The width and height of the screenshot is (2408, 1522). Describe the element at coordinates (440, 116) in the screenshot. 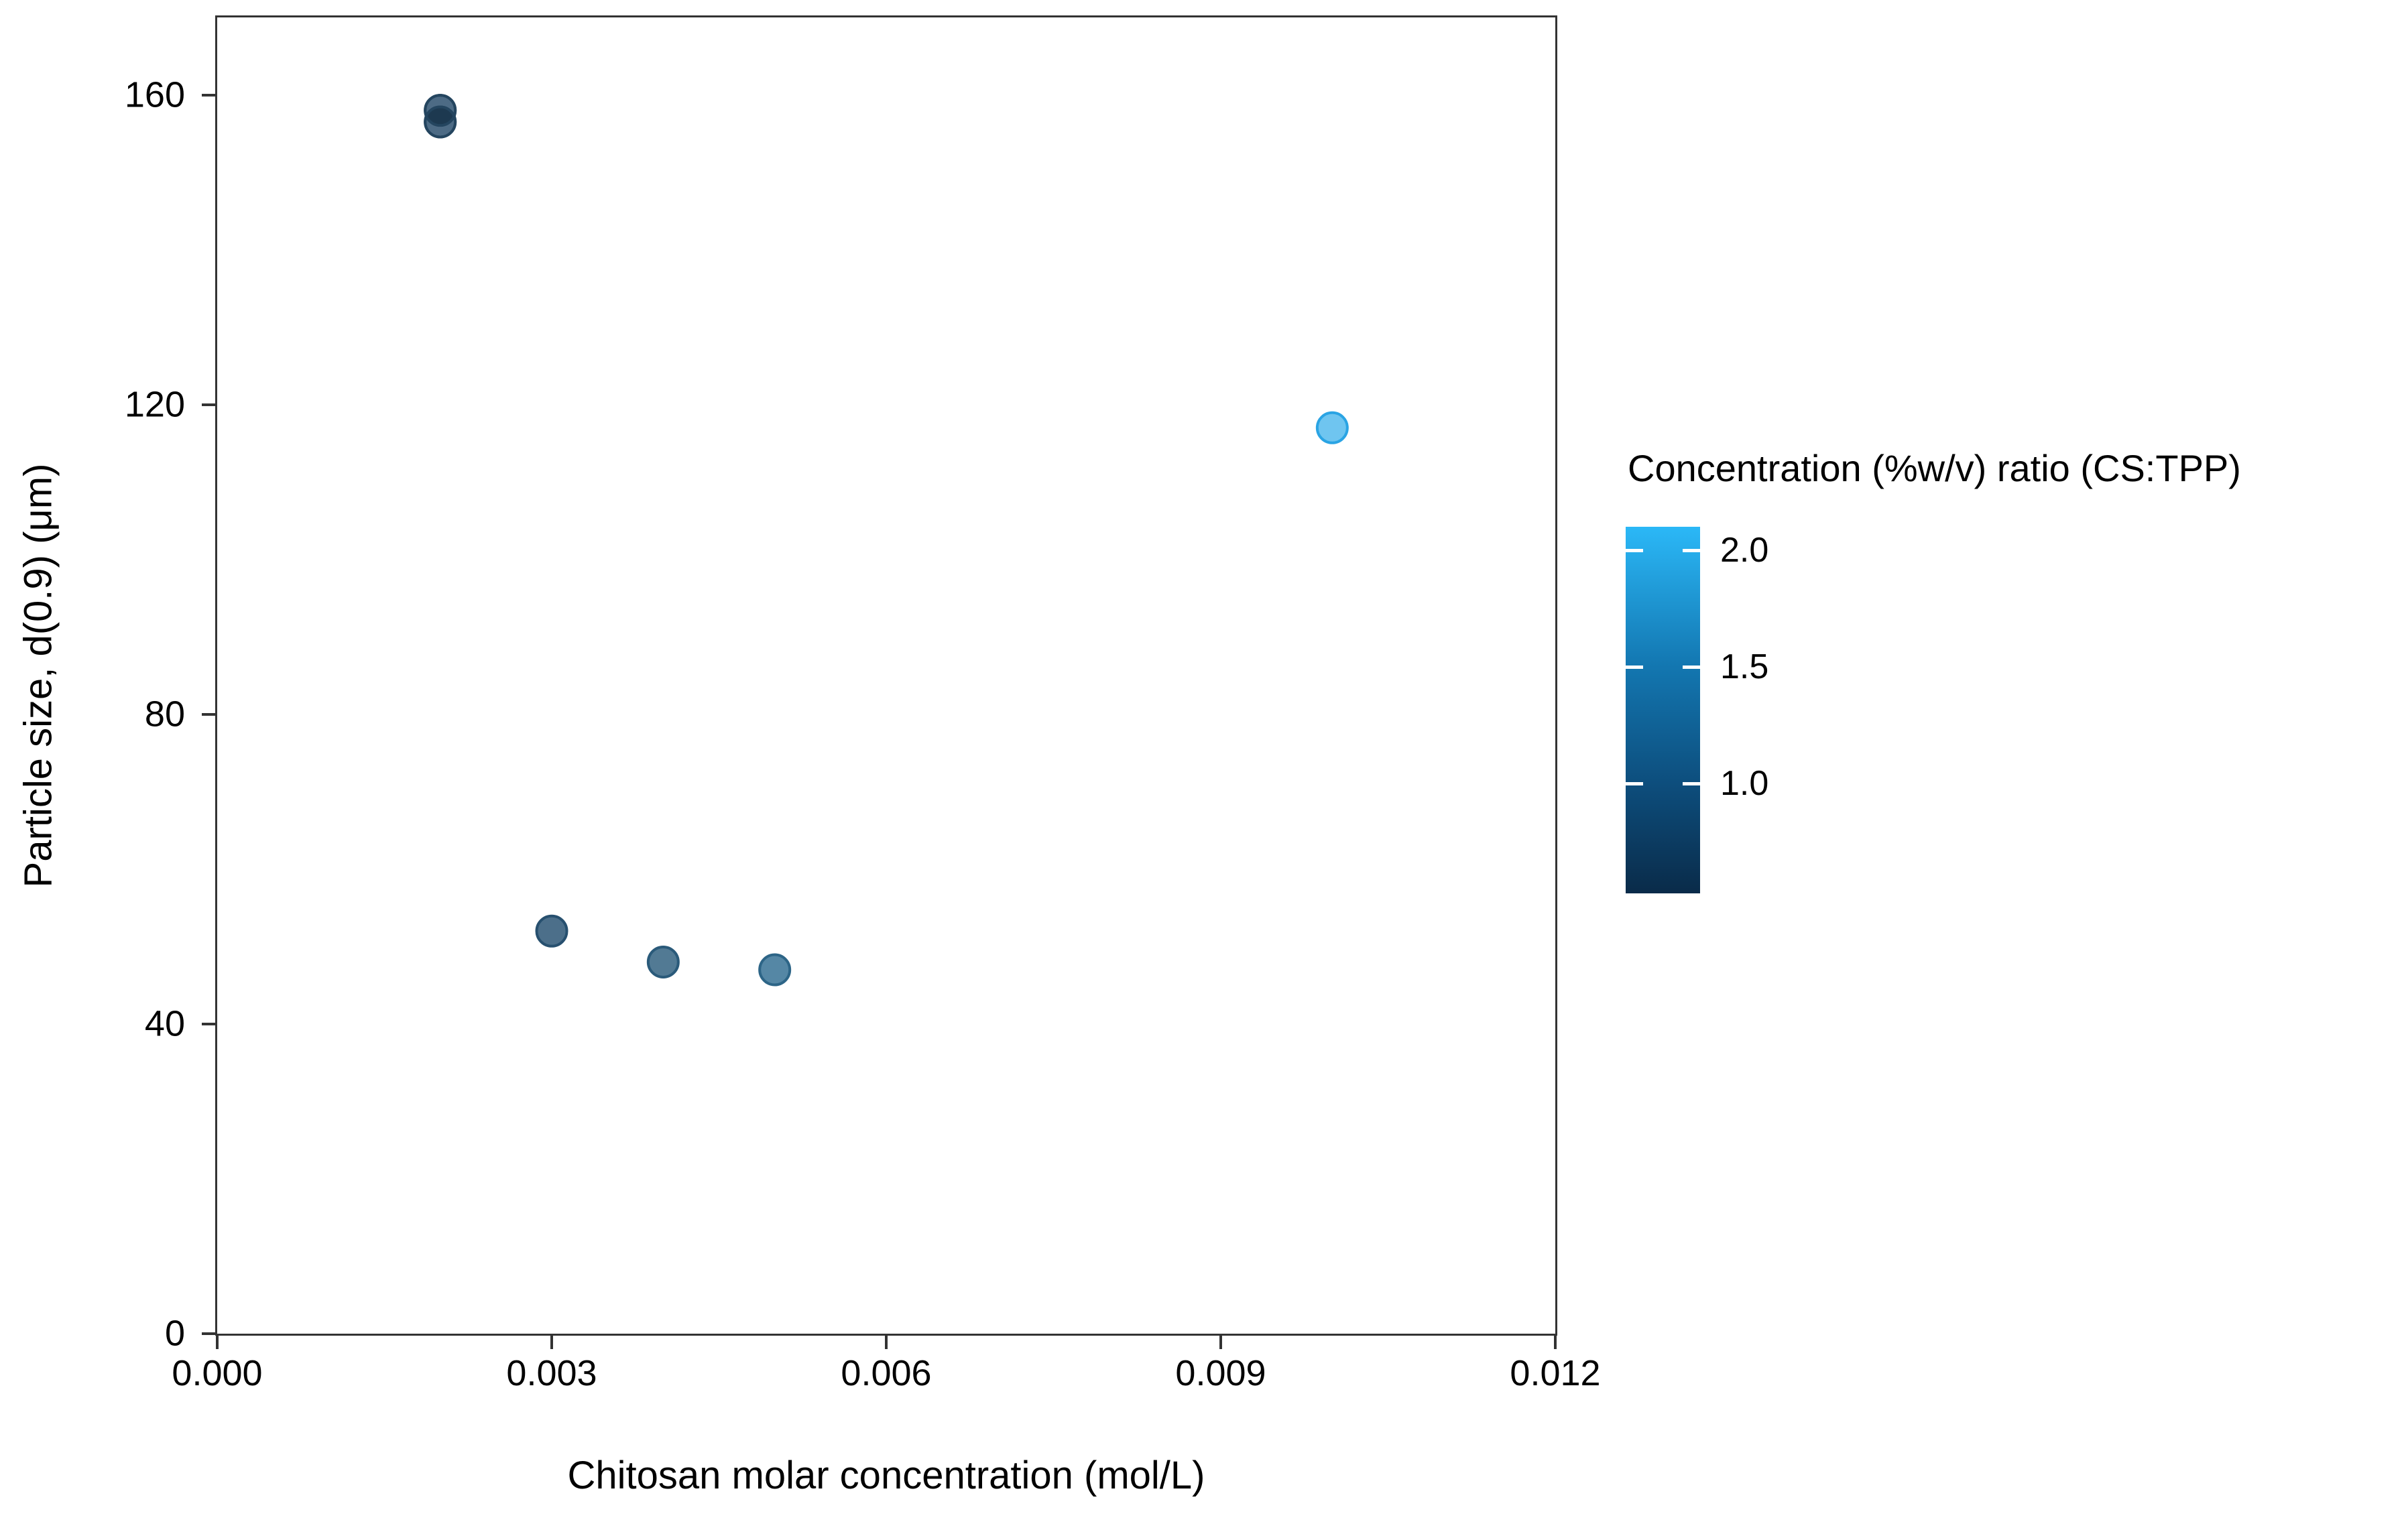

I see `data-point-overlap` at that location.